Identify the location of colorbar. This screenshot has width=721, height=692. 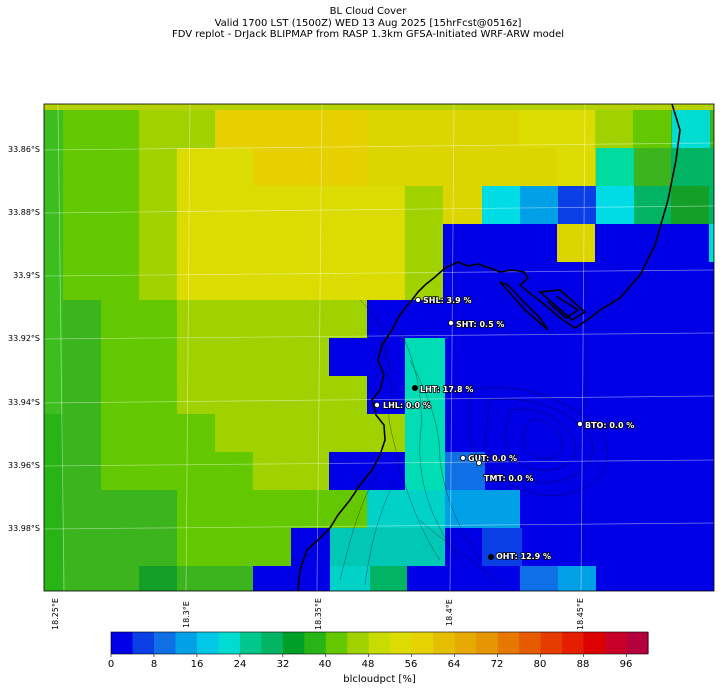
(380, 643).